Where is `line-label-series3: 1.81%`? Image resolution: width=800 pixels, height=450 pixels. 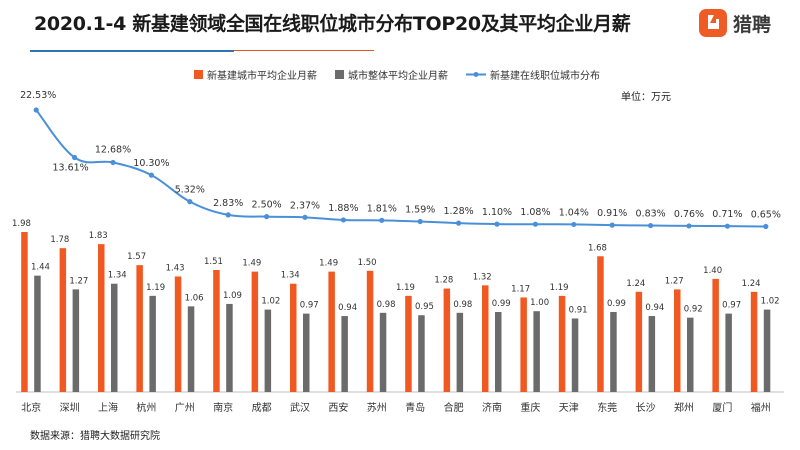 line-label-series3: 1.81% is located at coordinates (382, 208).